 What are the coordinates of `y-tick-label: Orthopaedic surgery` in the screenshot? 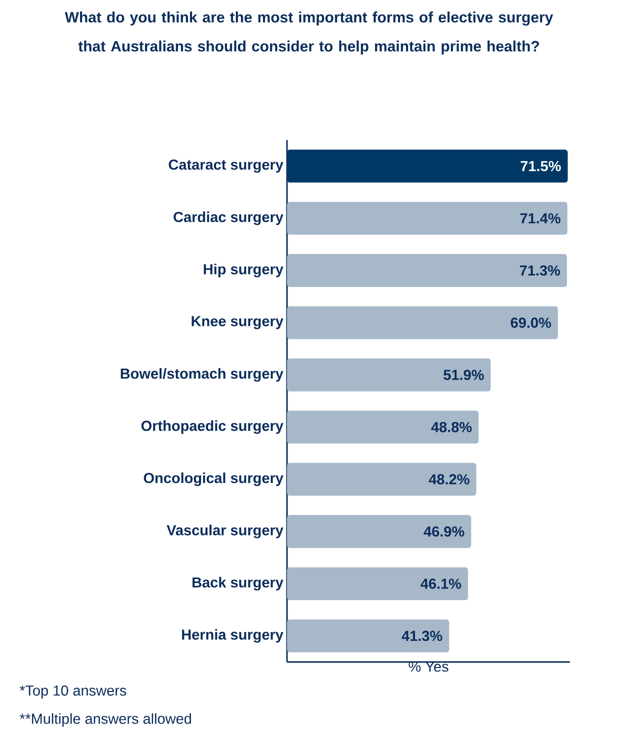 It's located at (212, 427).